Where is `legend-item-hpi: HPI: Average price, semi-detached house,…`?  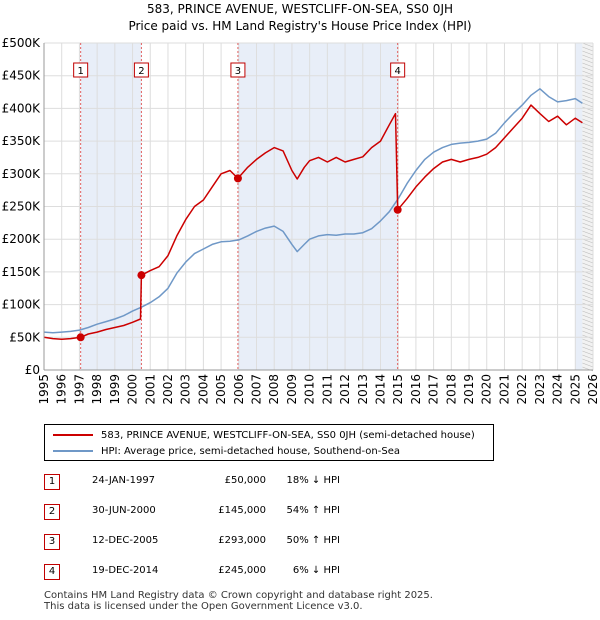 legend-item-hpi: HPI: Average price, semi-detached house,… is located at coordinates (226, 452).